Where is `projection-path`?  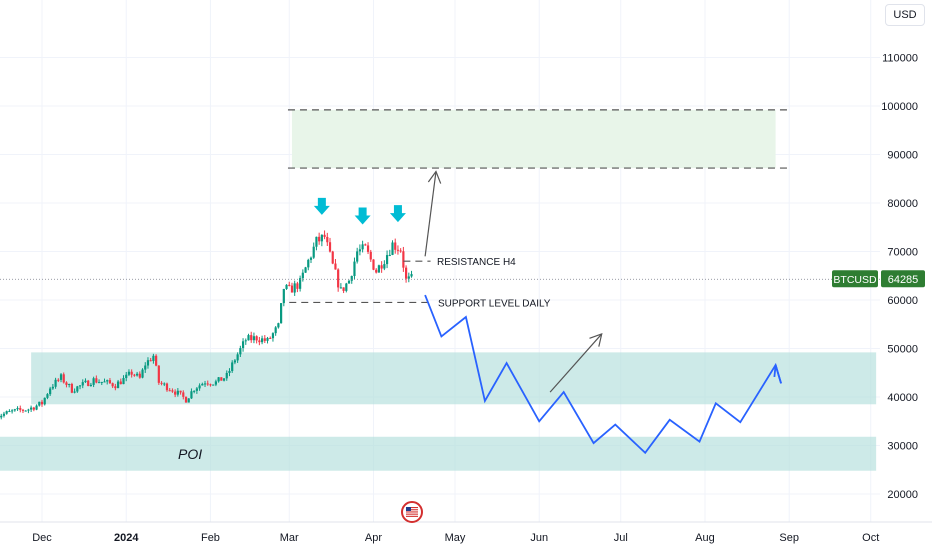
projection-path is located at coordinates (603, 374).